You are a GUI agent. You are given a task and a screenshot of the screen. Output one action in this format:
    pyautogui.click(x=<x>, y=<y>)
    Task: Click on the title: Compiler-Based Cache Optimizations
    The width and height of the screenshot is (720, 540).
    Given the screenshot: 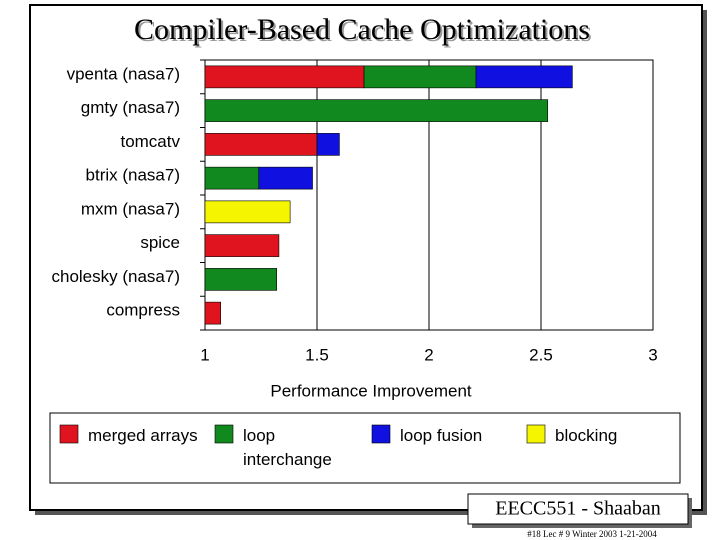 What is the action you would take?
    pyautogui.click(x=362, y=29)
    